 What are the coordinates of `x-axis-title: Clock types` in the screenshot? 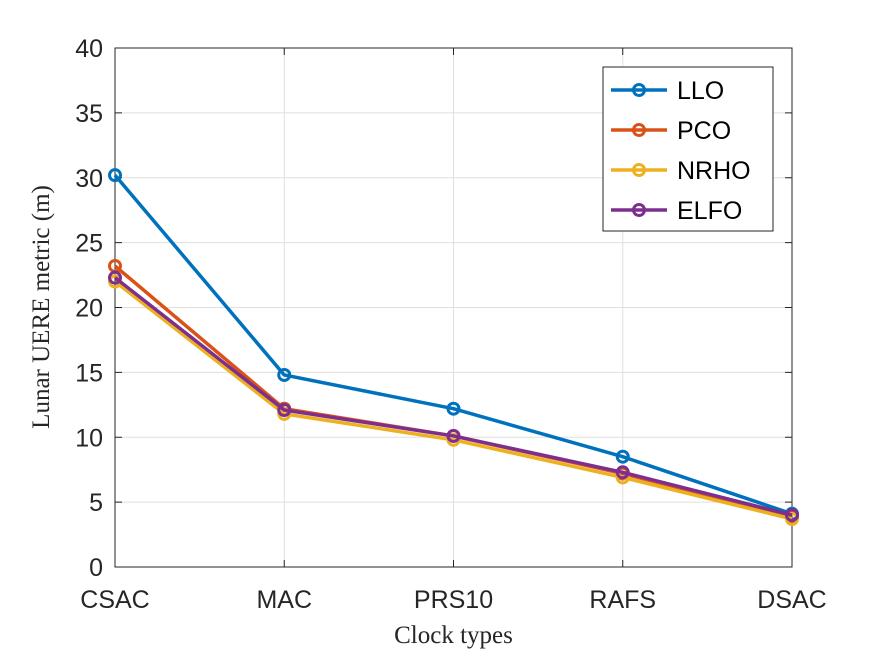 It's located at (453, 635).